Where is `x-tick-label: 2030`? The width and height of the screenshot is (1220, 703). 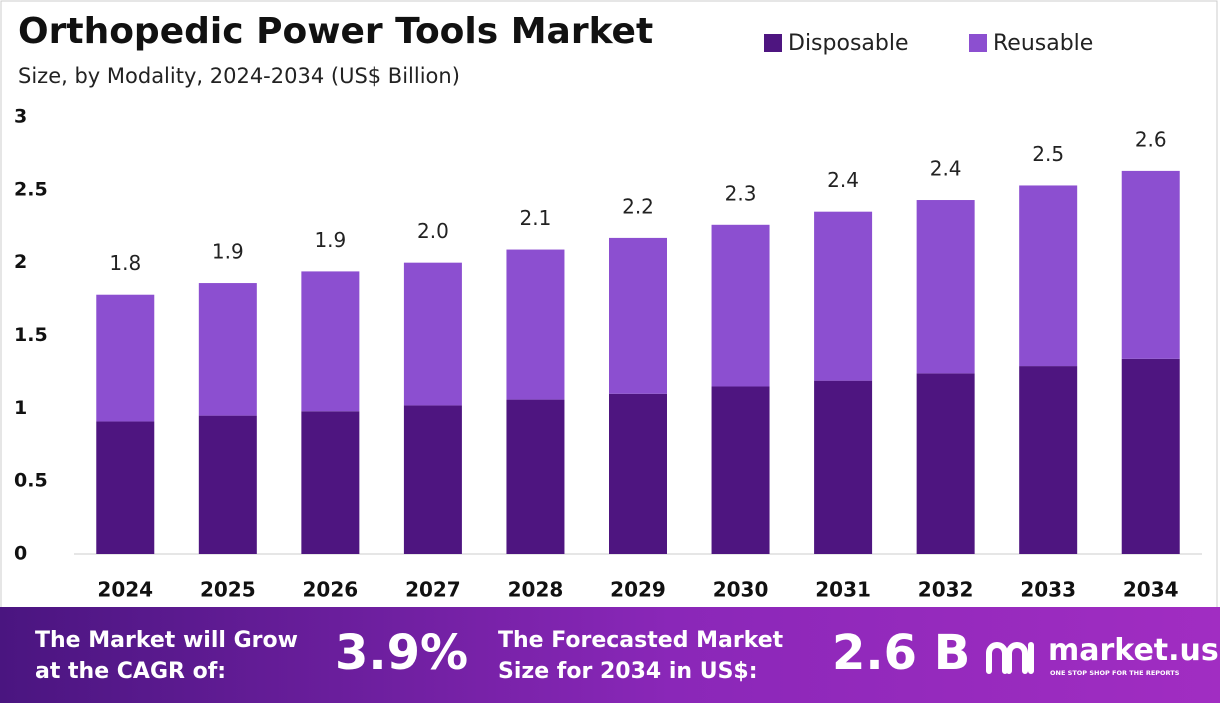 x-tick-label: 2030 is located at coordinates (741, 590).